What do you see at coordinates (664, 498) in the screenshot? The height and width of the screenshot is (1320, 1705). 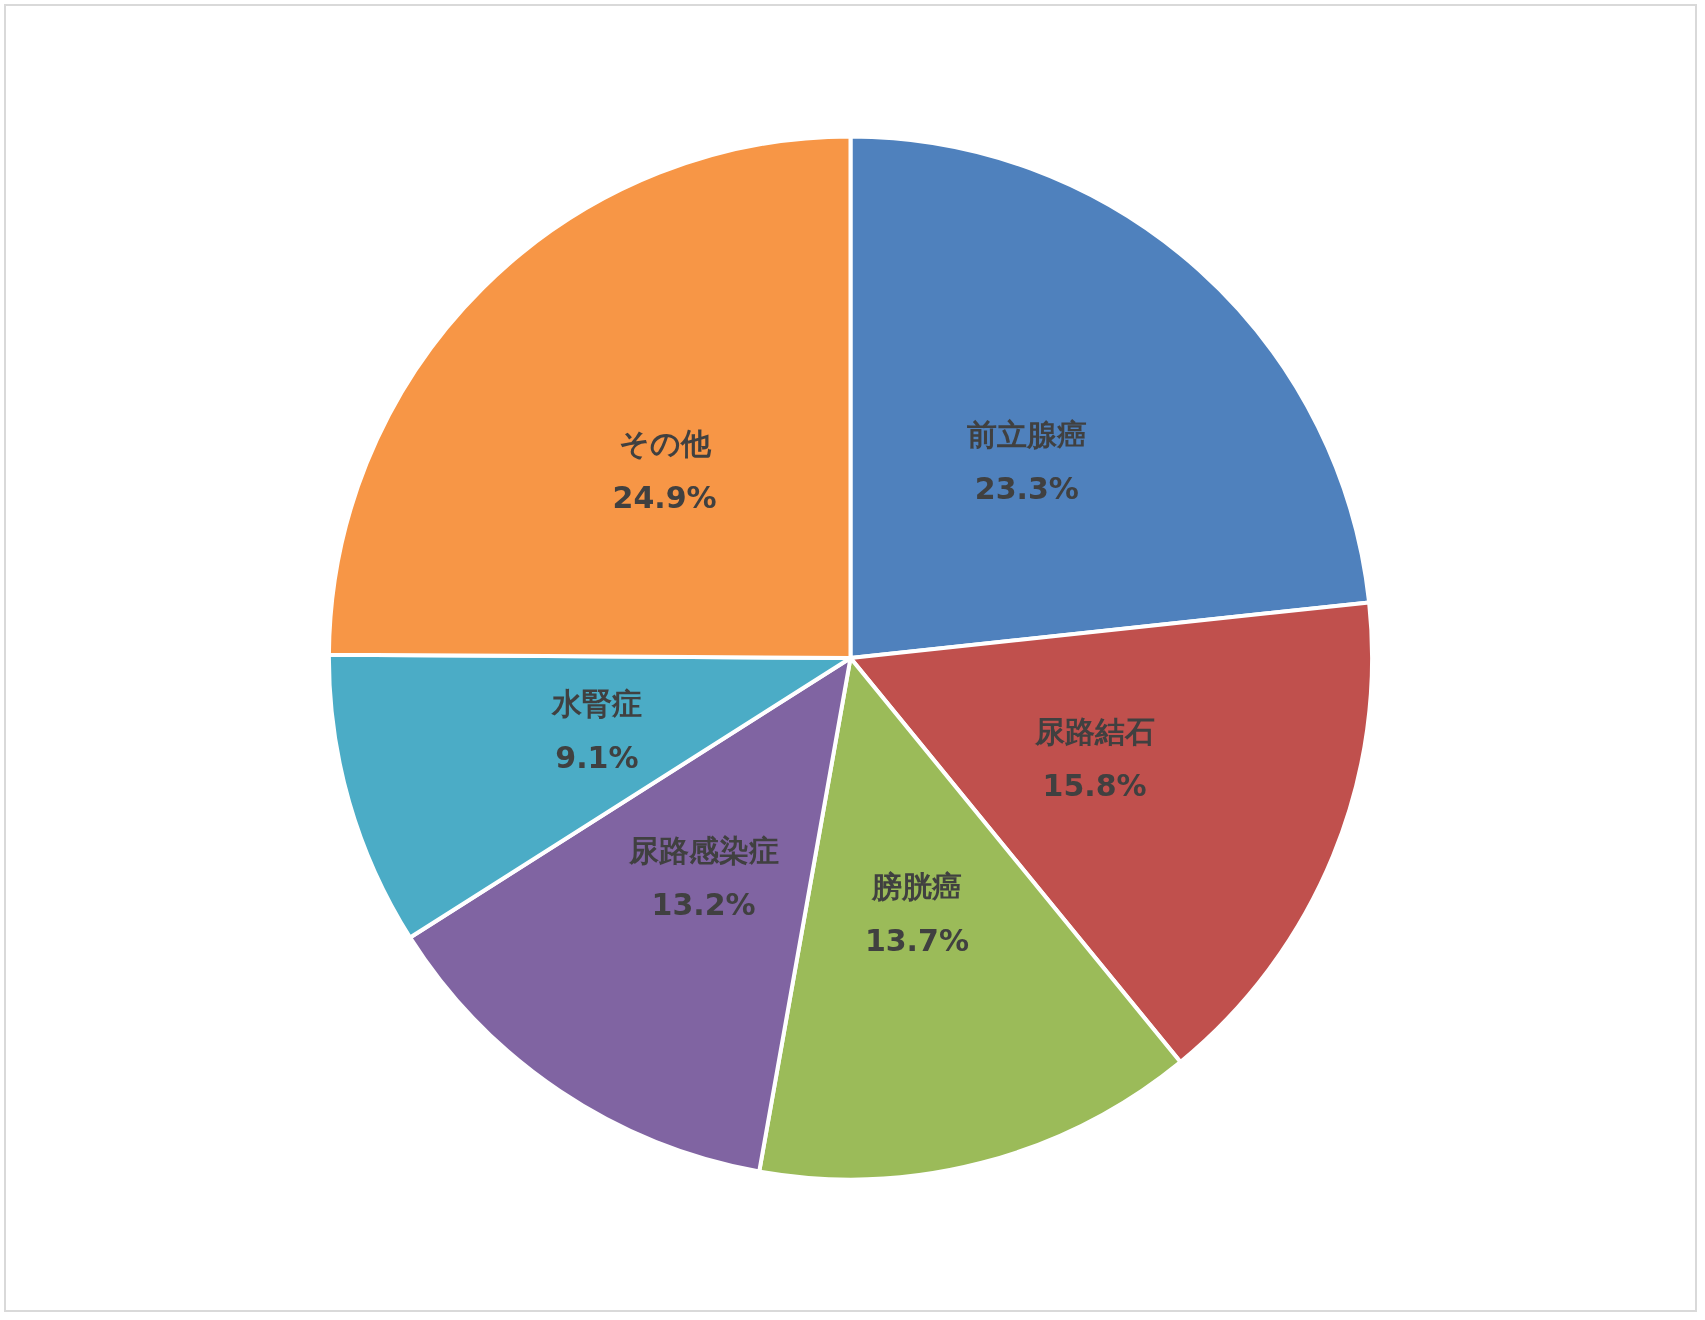 I see `data-label: 24.9%` at bounding box center [664, 498].